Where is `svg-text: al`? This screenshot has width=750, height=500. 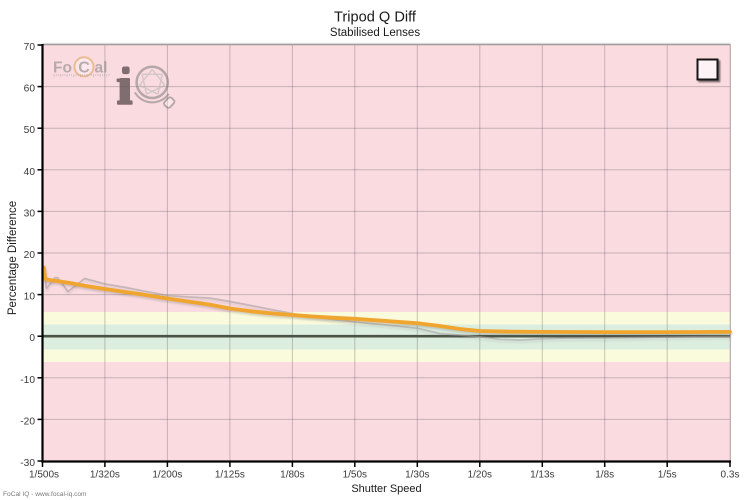 svg-text: al is located at coordinates (101, 68).